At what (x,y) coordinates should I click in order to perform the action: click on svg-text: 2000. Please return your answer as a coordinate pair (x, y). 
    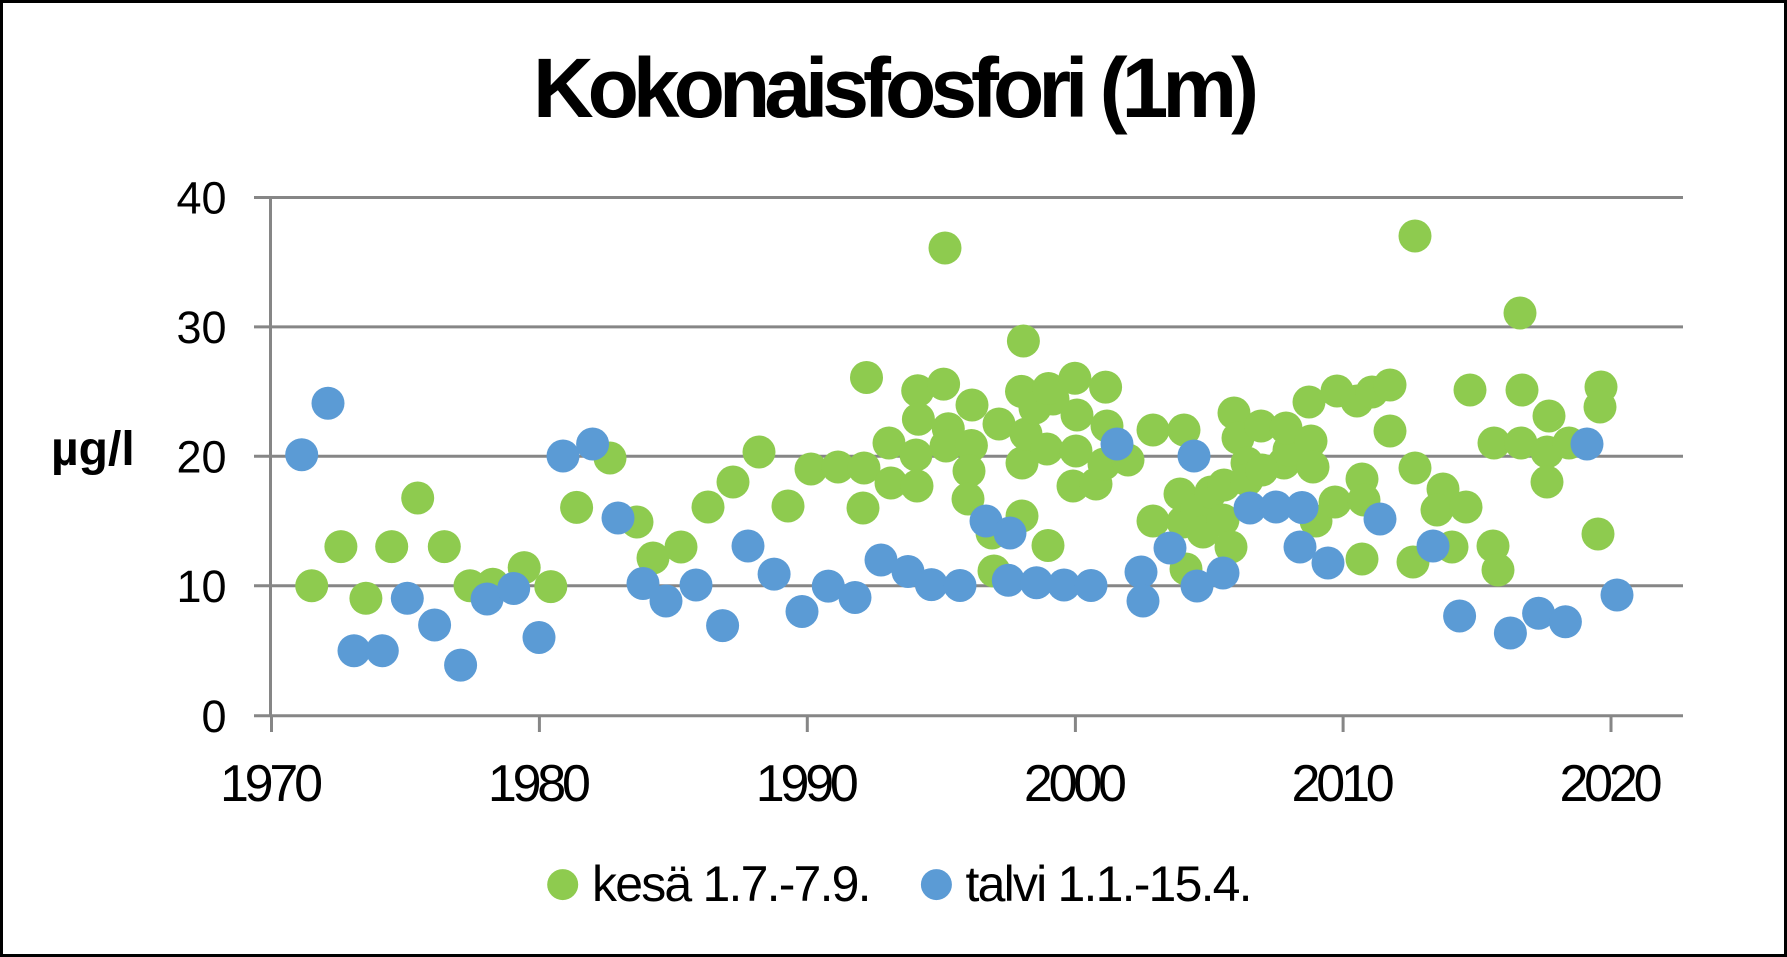
    Looking at the image, I should click on (1074, 784).